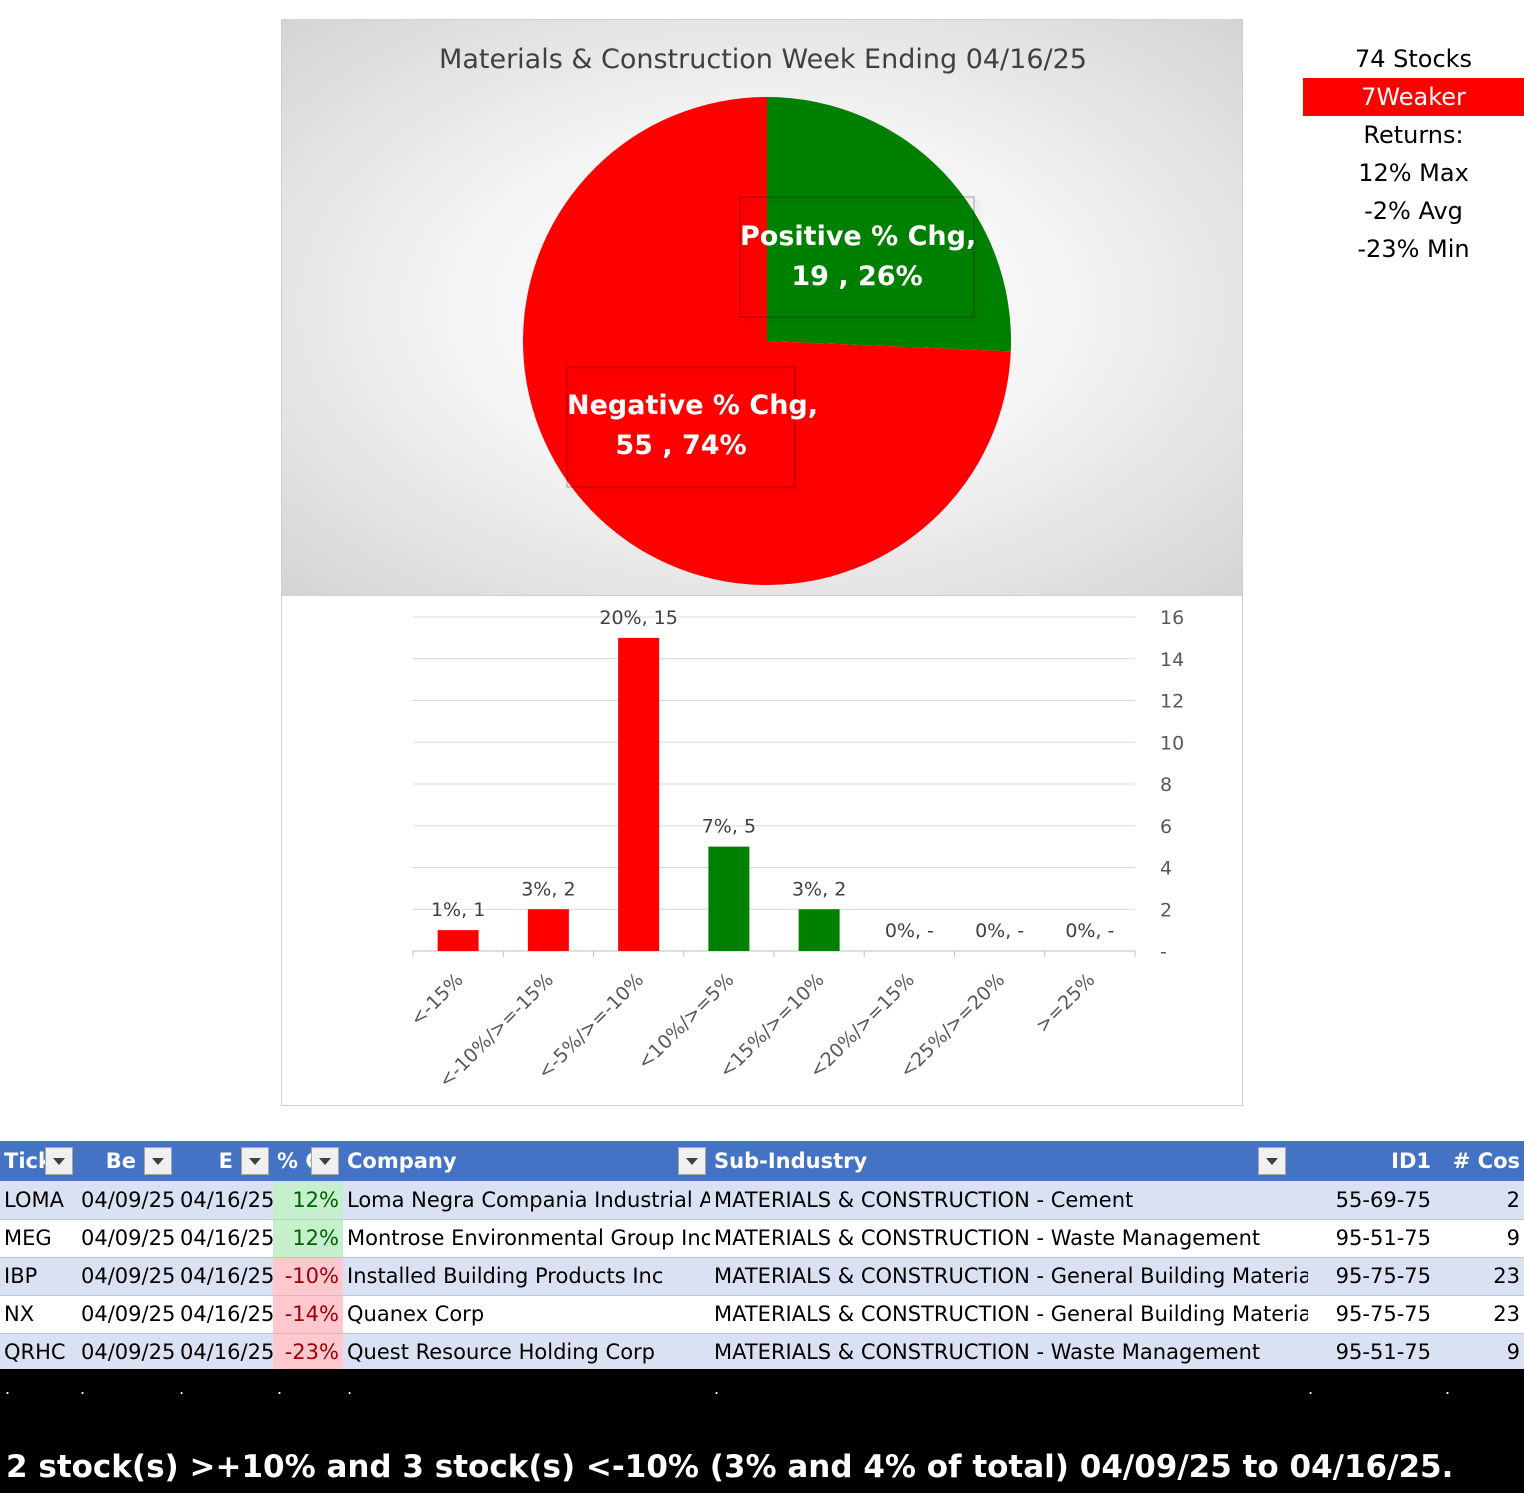  I want to click on max-return: 12% Max, so click(1413, 173).